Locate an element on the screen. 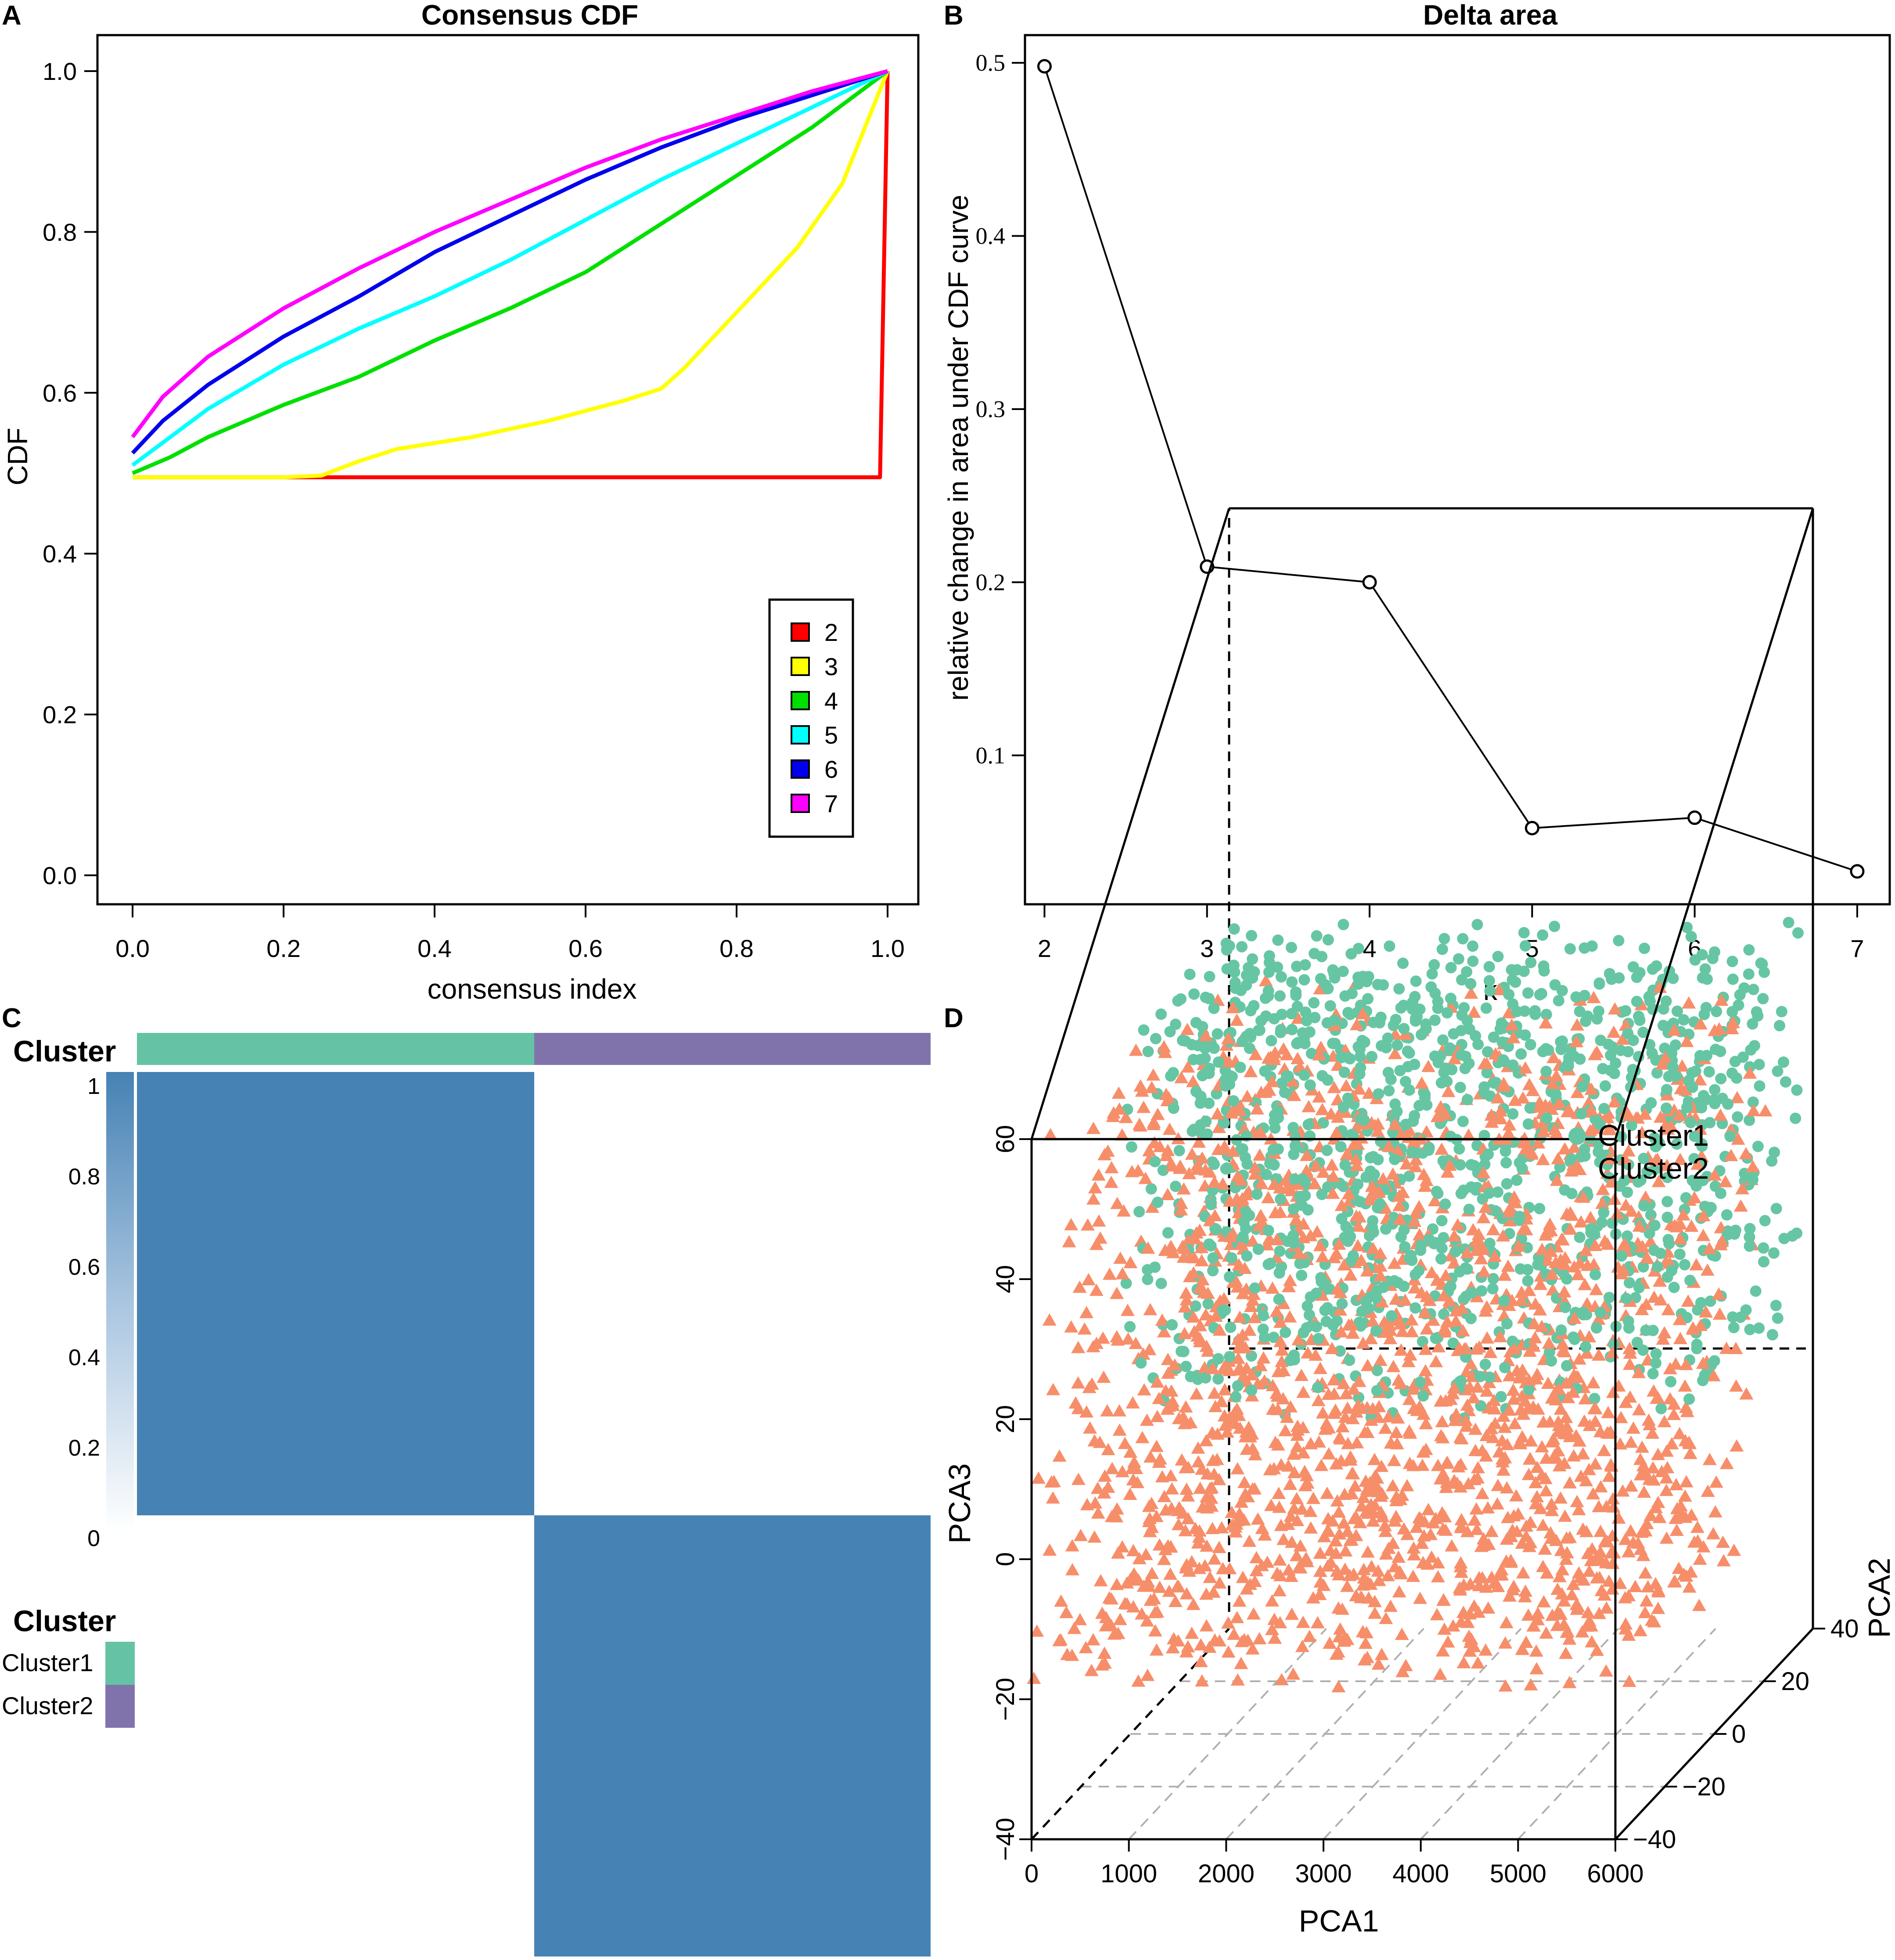 The height and width of the screenshot is (1960, 1895). y-tick-label: 0.6 is located at coordinates (60, 393).